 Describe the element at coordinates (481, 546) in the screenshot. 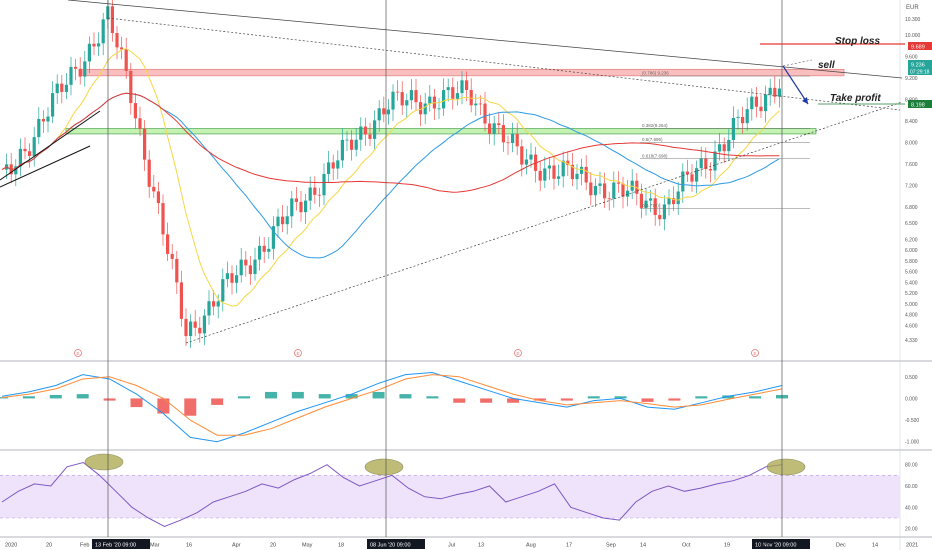

I see `time-tick-label: 13` at that location.